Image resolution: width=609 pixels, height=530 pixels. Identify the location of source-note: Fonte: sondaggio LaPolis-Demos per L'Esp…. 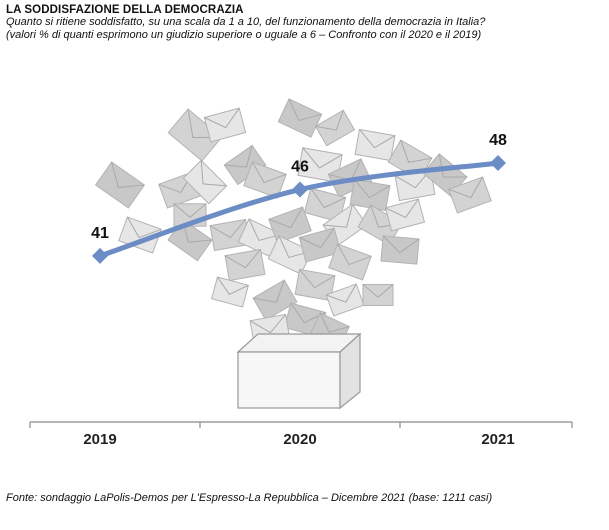
(249, 498).